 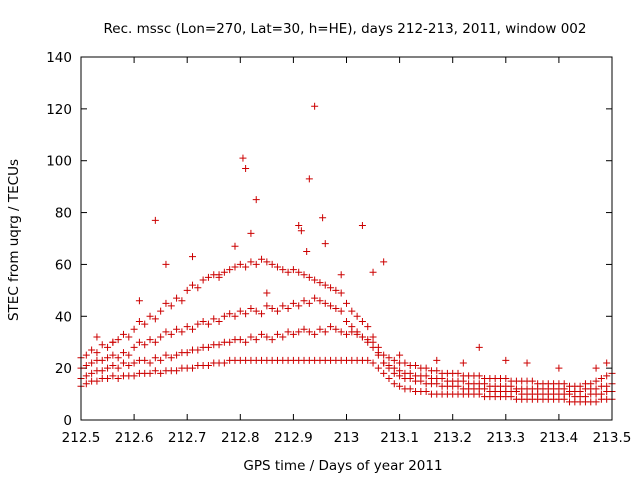 I want to click on x-tick-label: 212.6, so click(x=134, y=438).